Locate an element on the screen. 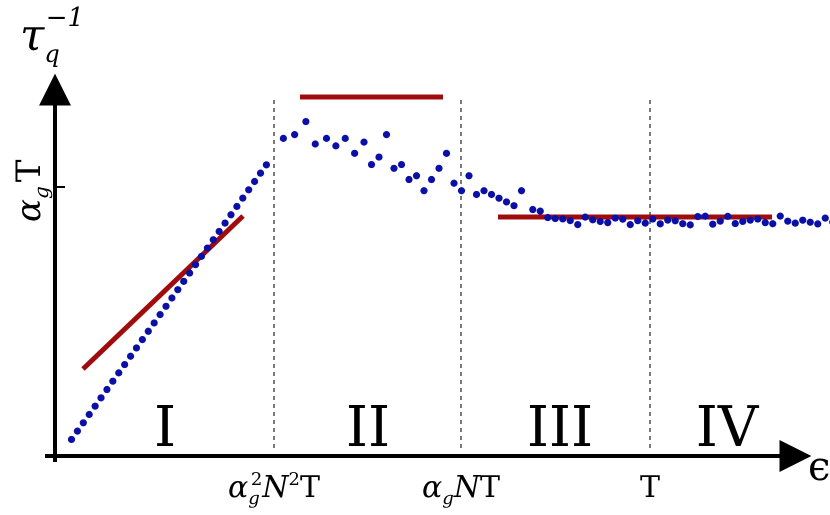 This screenshot has width=830, height=515. y-axis-label-main: τ is located at coordinates (32, 35).